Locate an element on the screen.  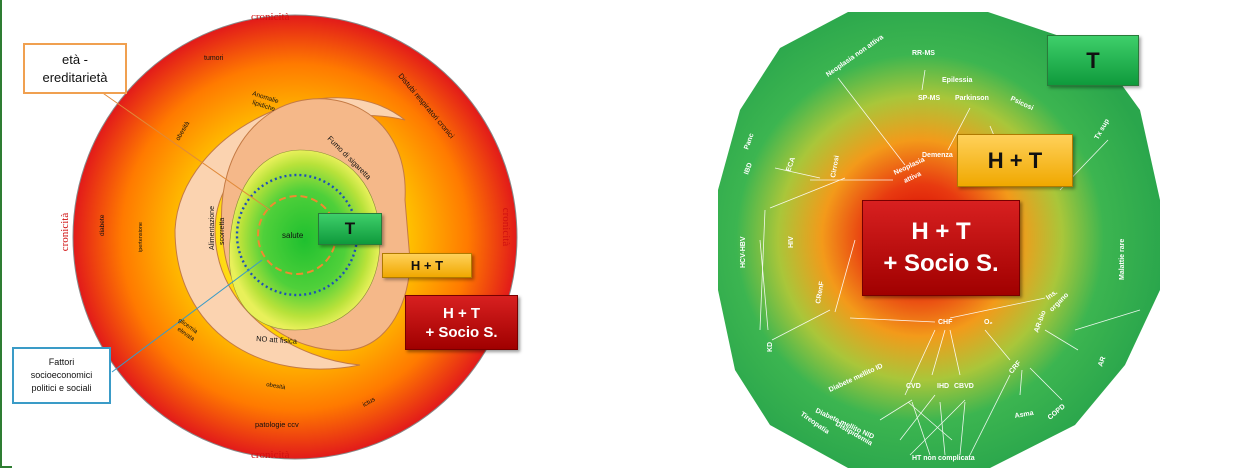
label-parkinson: Parkinson is located at coordinates (972, 98).